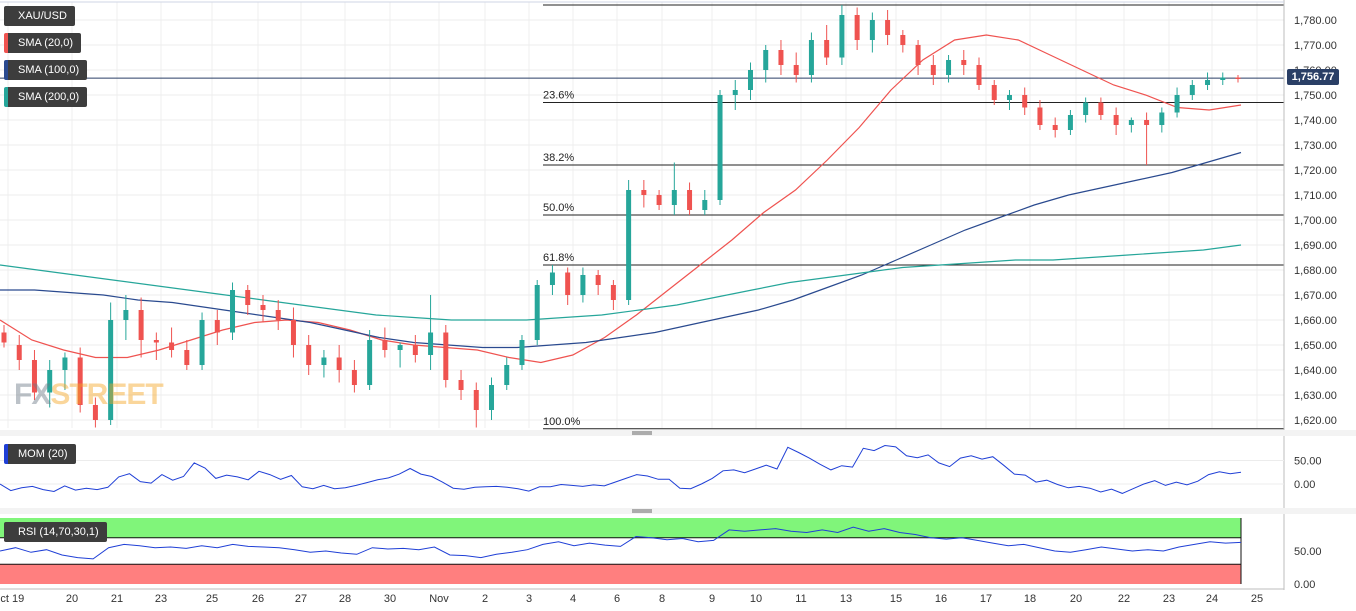 The width and height of the screenshot is (1356, 611). Describe the element at coordinates (106, 394) in the screenshot. I see `watermark-part-b: STREET` at that location.